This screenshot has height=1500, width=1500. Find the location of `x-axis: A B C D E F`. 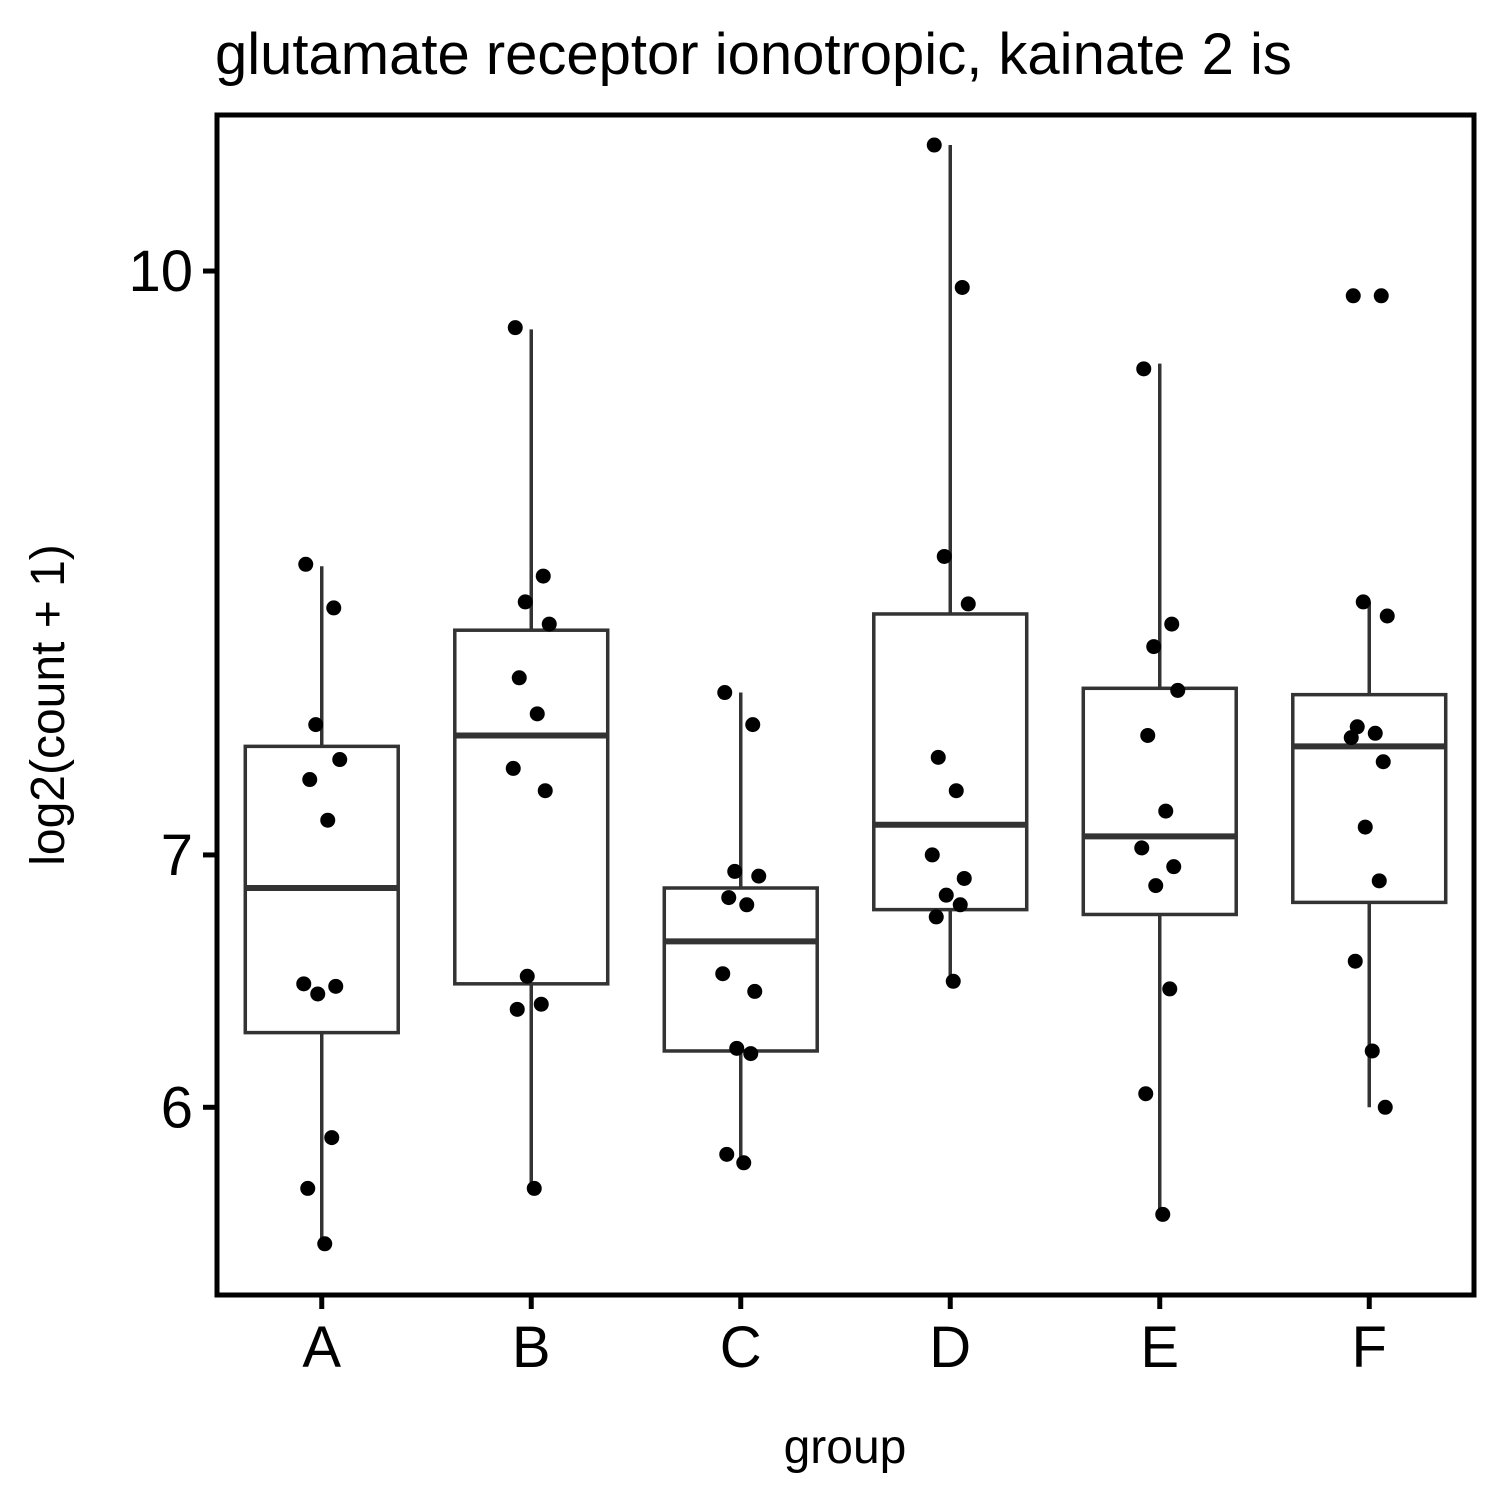

x-axis: A B C D E F is located at coordinates (844, 1337).